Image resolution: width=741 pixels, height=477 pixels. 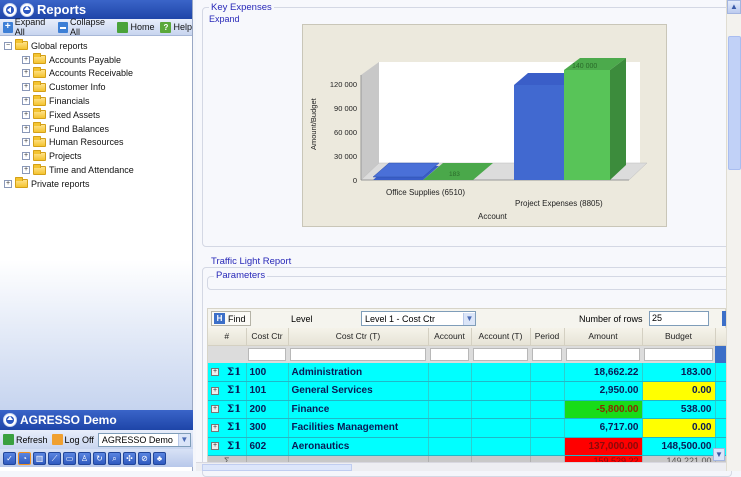 What do you see at coordinates (418, 318) in the screenshot?
I see `level-select: Level 1 - Cost Ctr ▼` at bounding box center [418, 318].